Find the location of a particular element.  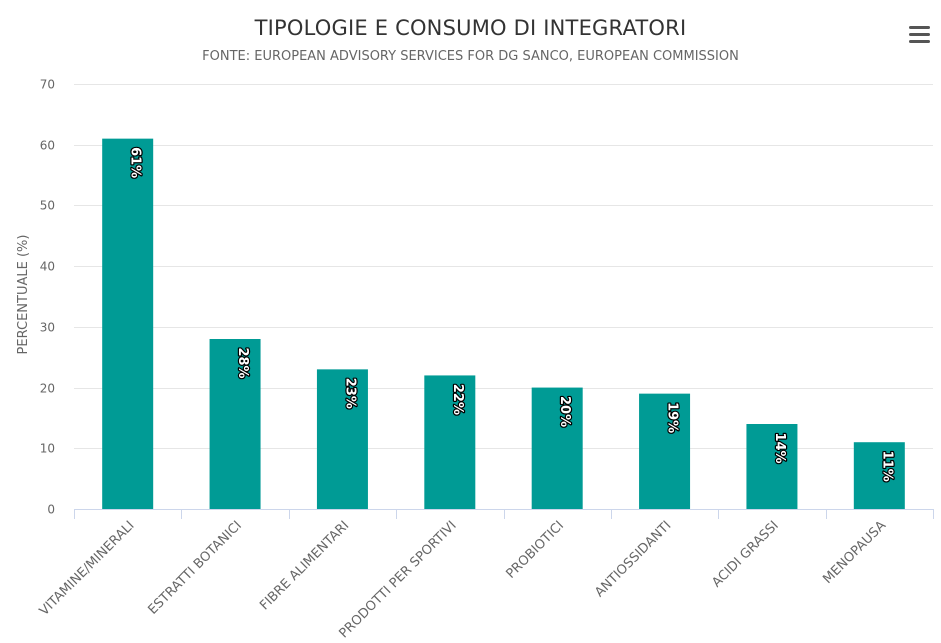

x-category-label: PRODOTTI PER SPORTIVI is located at coordinates (398, 579).